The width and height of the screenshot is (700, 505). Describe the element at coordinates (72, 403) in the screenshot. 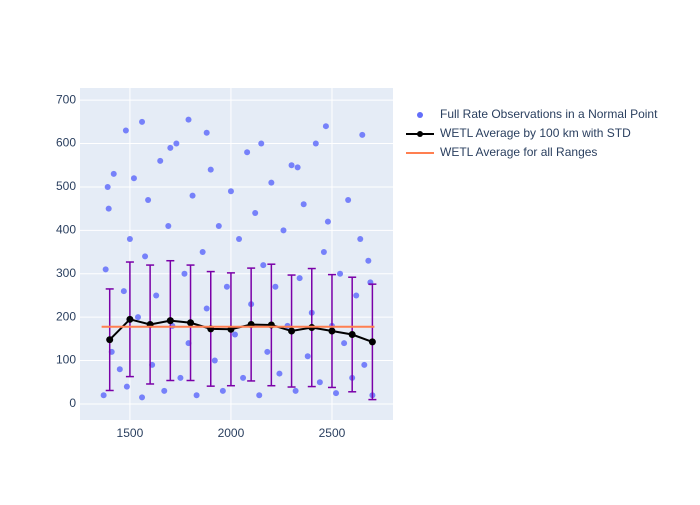

I see `y-tick-label: 0` at that location.